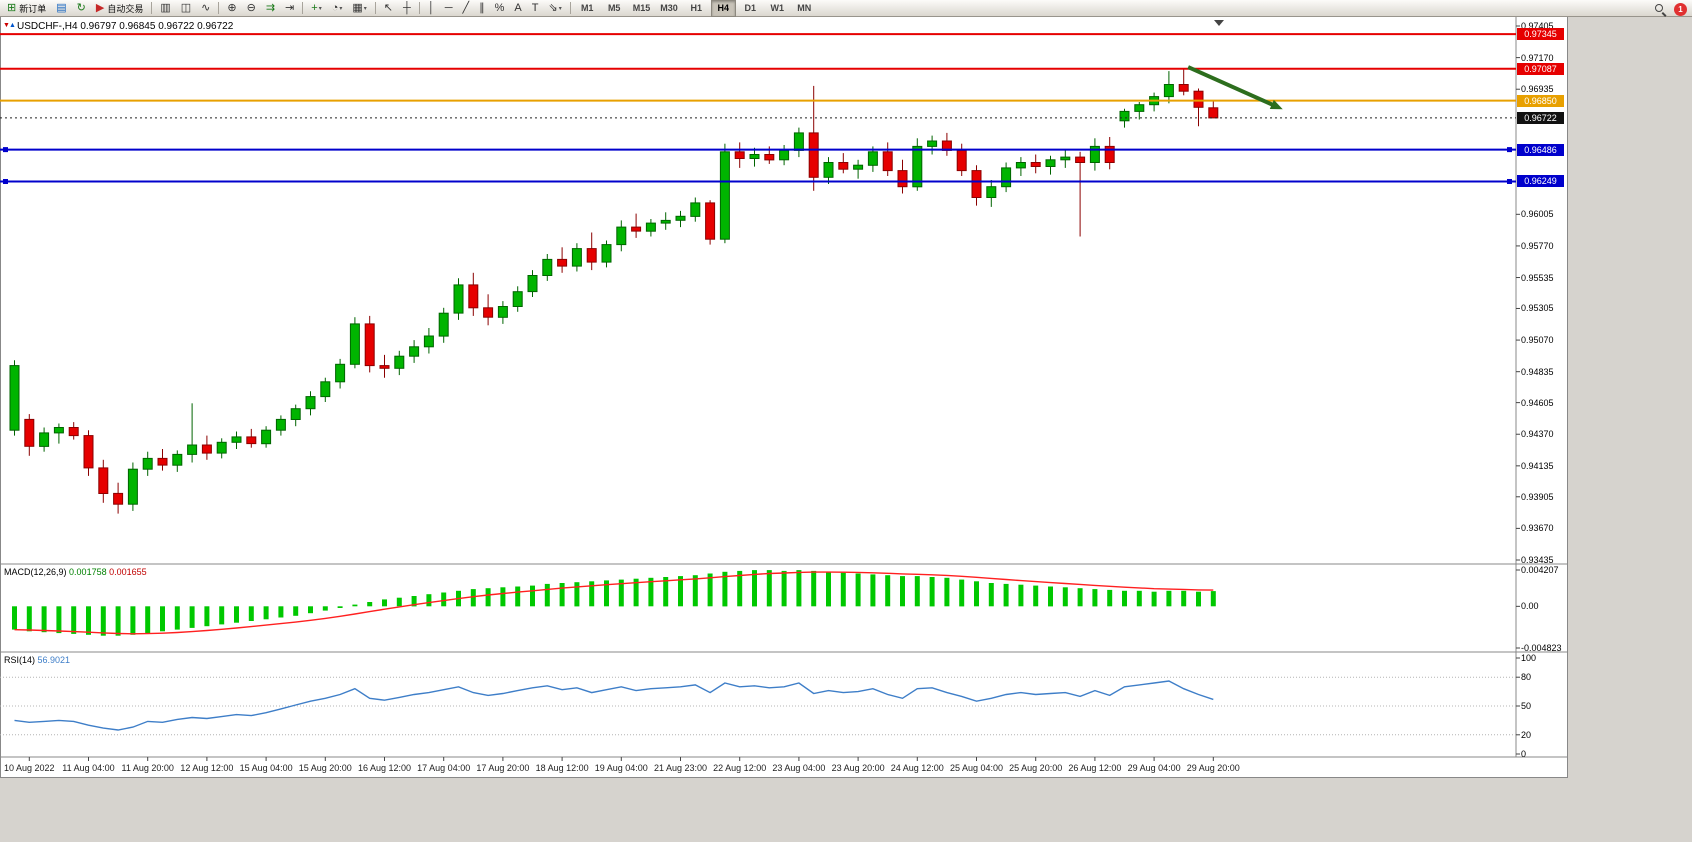  I want to click on macd-main-value: 0.001758, so click(88, 572).